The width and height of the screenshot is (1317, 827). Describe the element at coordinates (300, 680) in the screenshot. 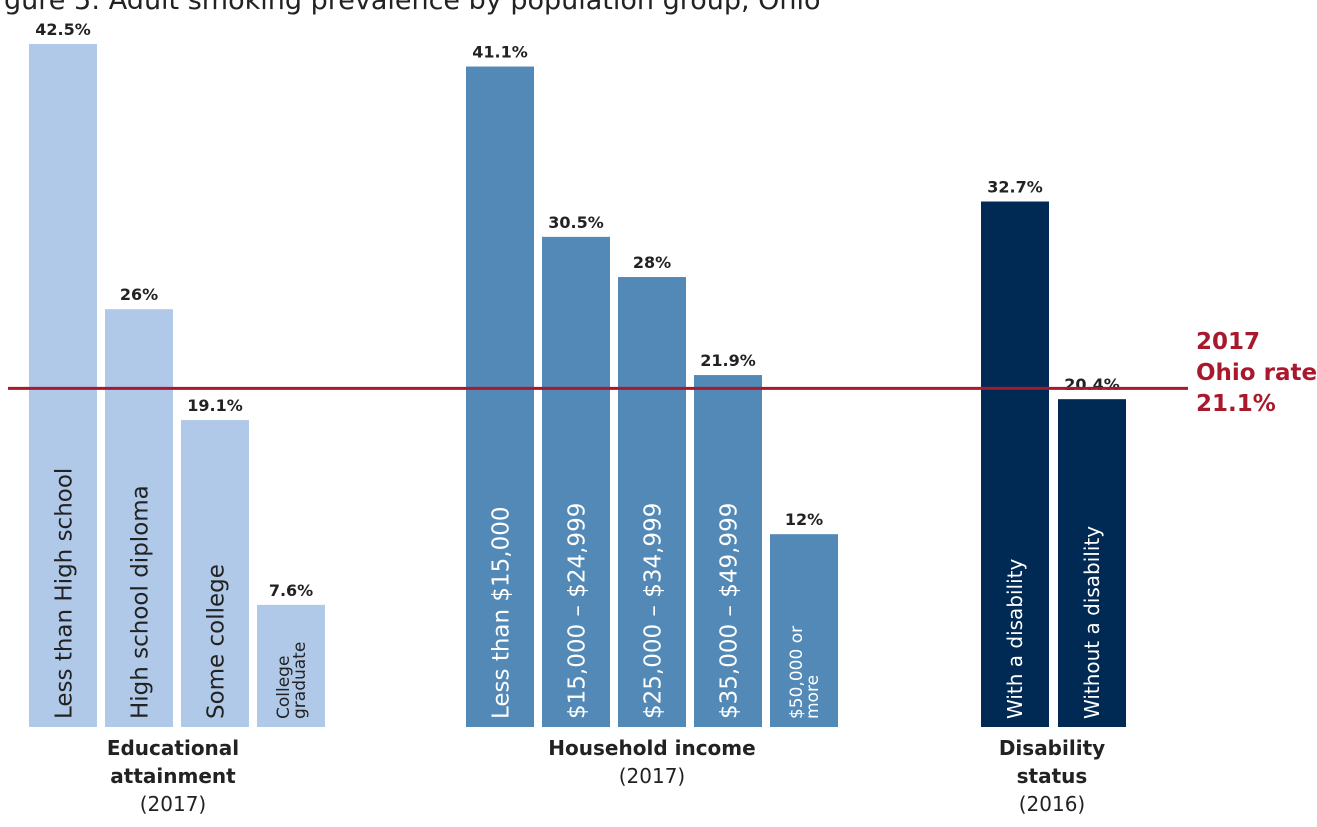

I see `category-label: graduate` at that location.